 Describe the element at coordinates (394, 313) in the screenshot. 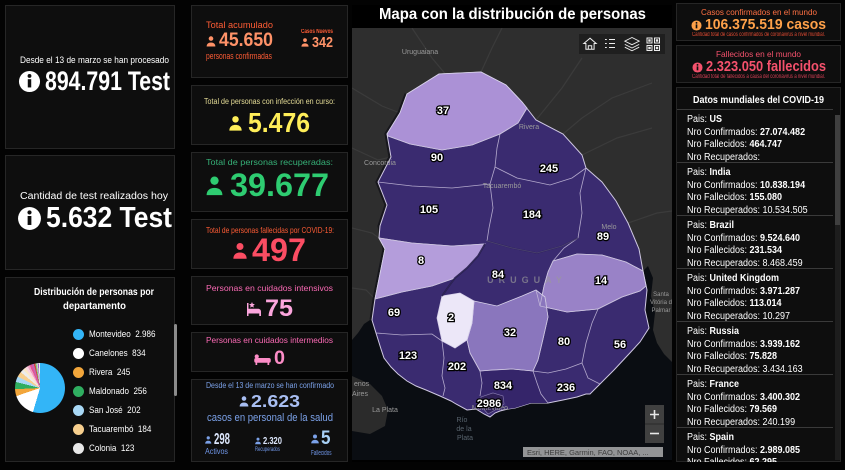

I see `svg-text: 69` at that location.